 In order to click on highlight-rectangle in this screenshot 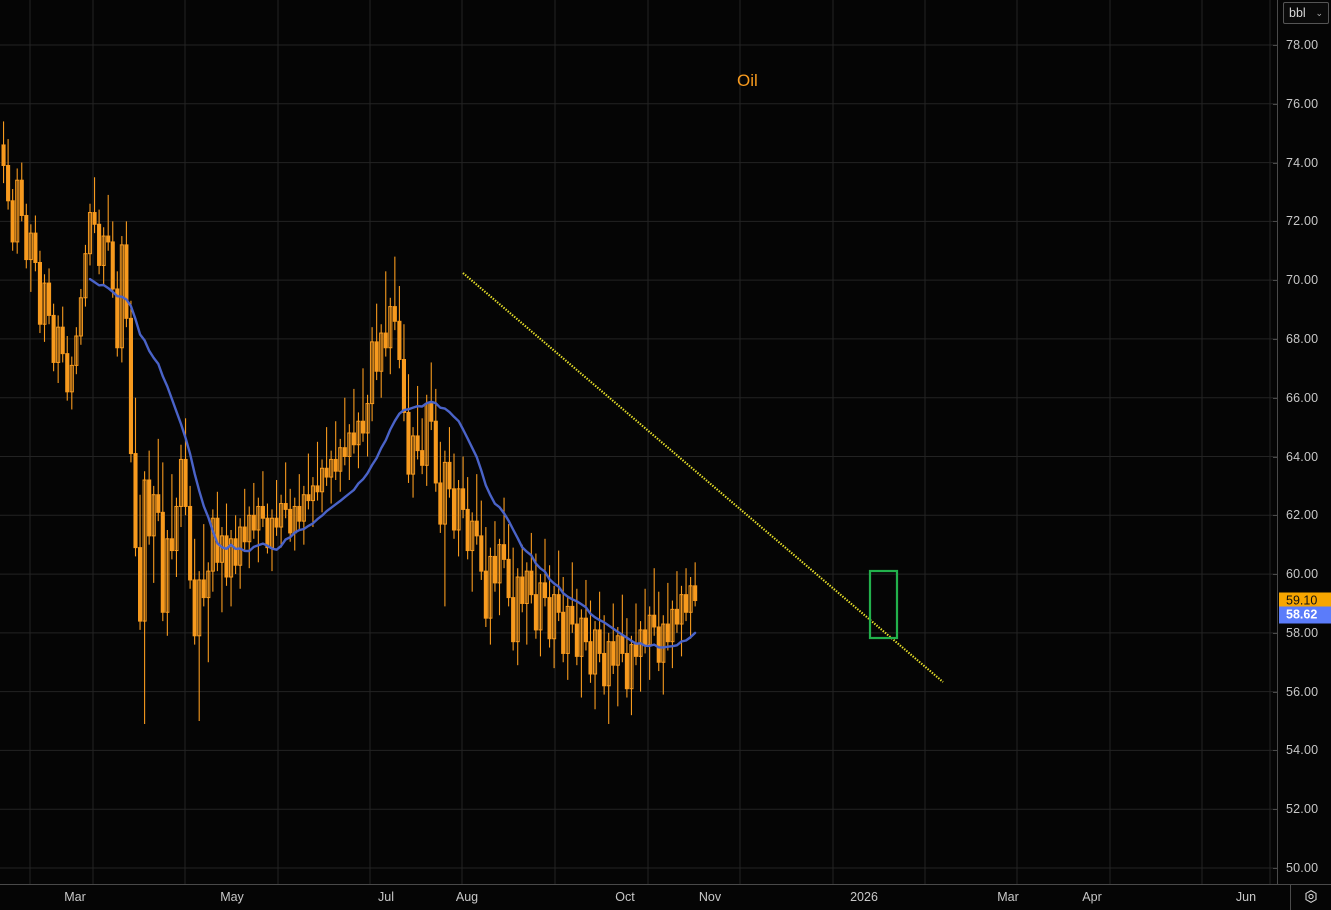, I will do `click(883, 604)`.